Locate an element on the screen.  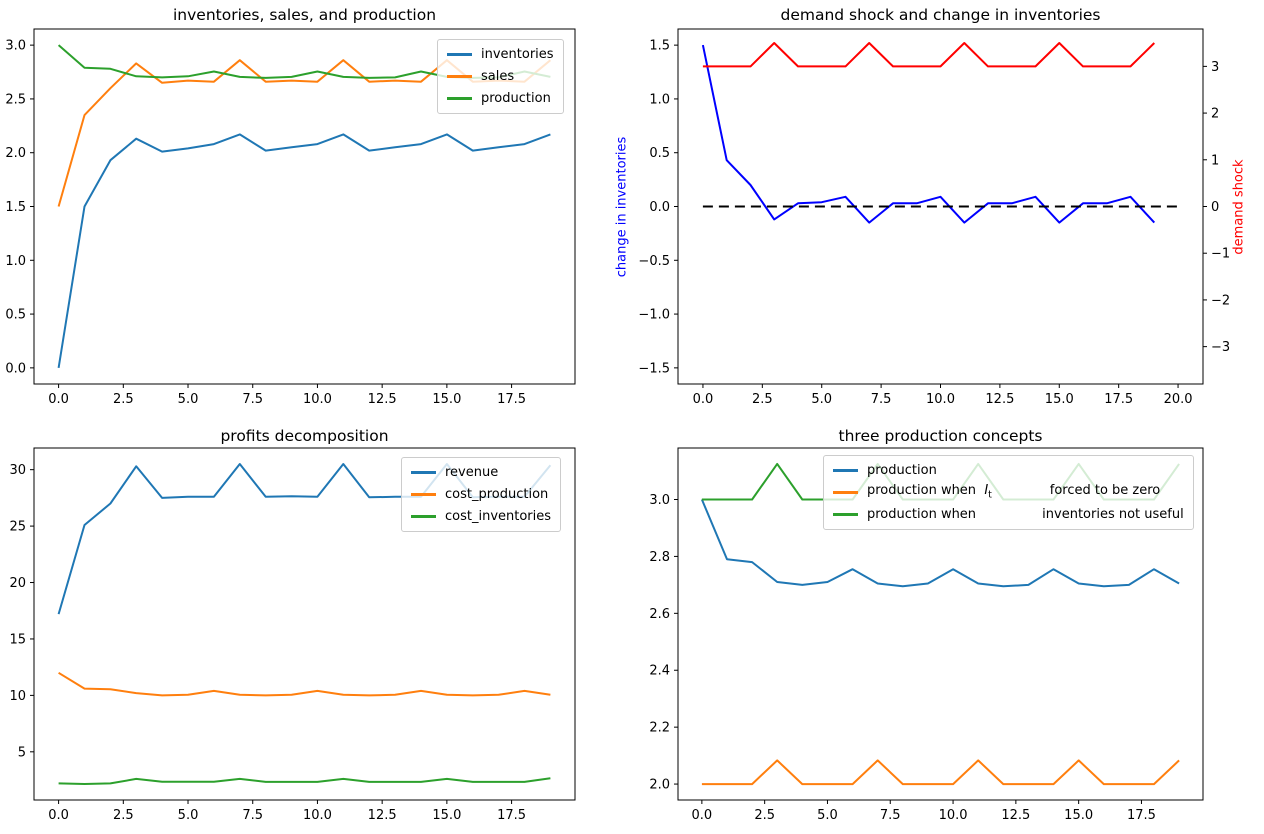
y-tick-label: 2.5 is located at coordinates (15, 99).